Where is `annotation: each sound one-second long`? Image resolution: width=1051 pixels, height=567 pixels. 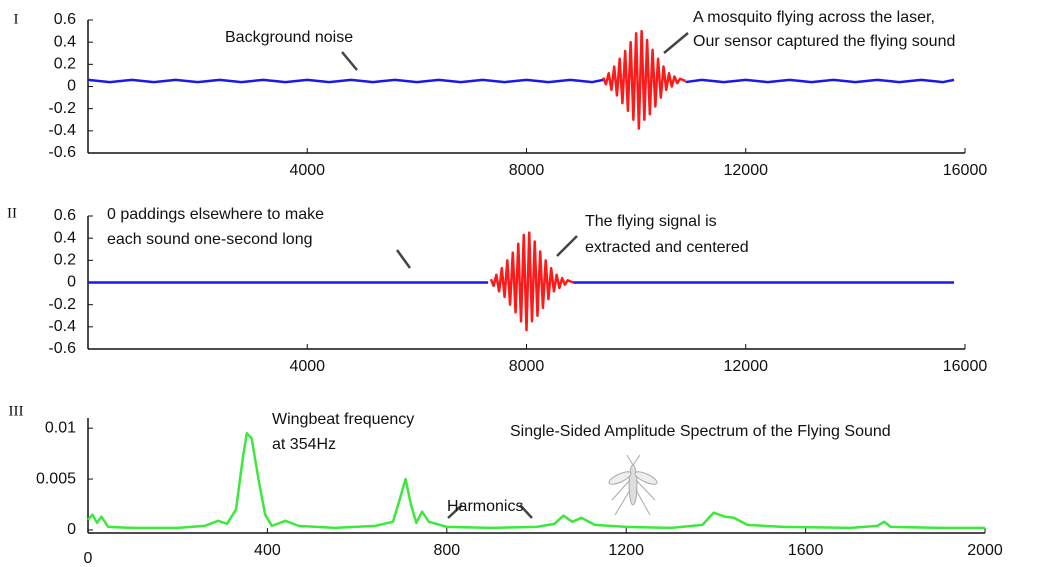
annotation: each sound one-second long is located at coordinates (210, 239).